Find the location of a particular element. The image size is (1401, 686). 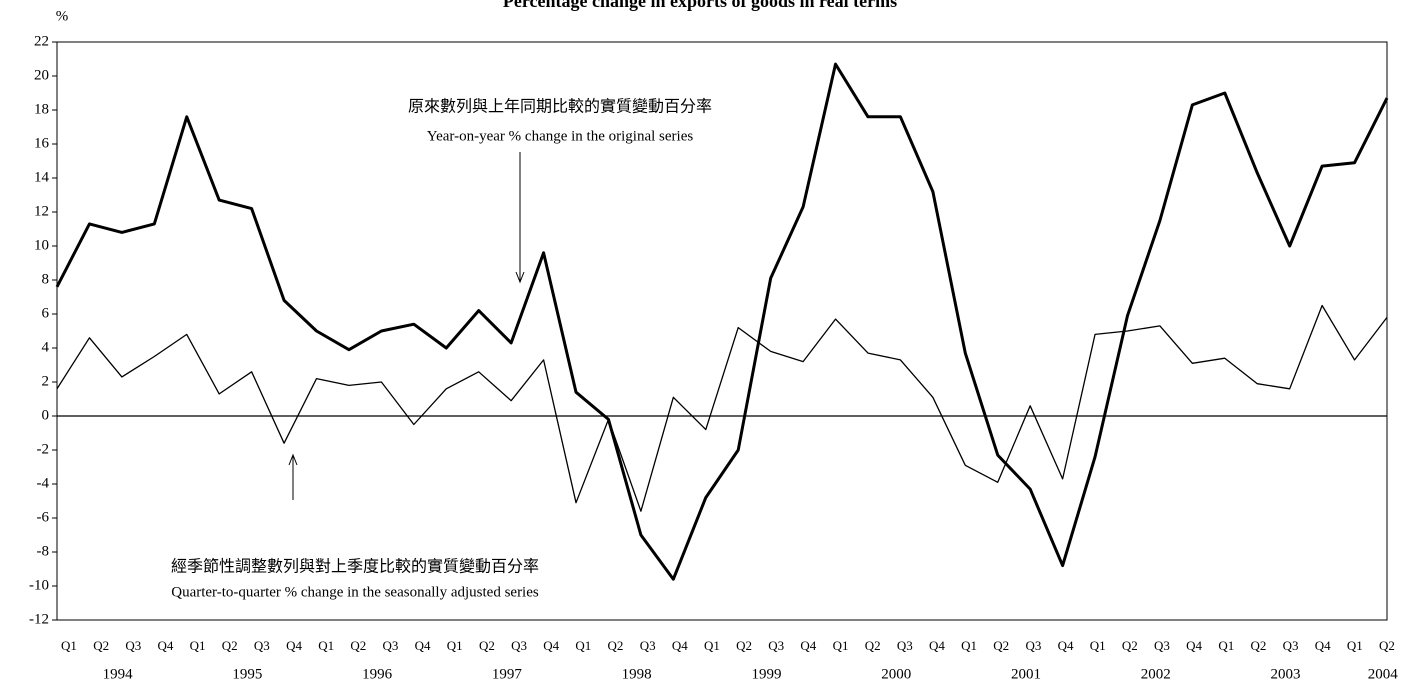

year-label: 2004 is located at coordinates (1383, 674).